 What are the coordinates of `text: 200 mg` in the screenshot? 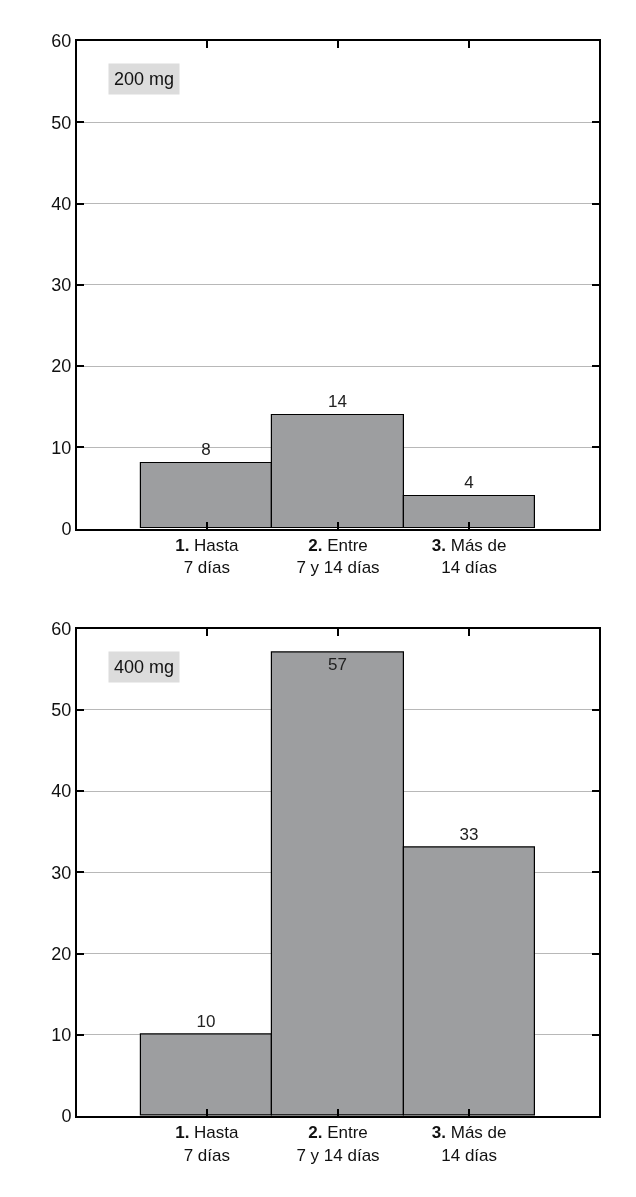 It's located at (144, 79).